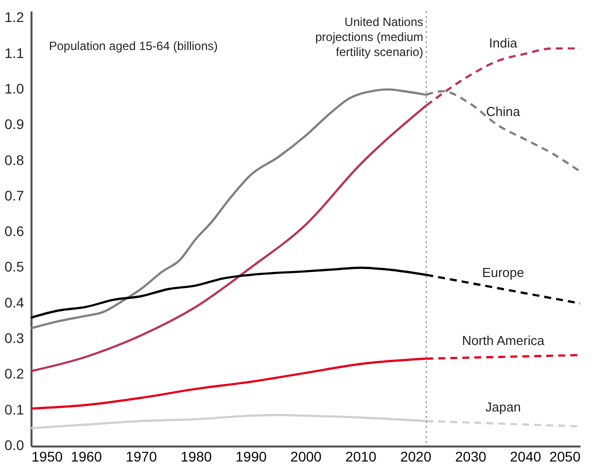  Describe the element at coordinates (14, 17) in the screenshot. I see `y-tick-label: 1.2` at that location.